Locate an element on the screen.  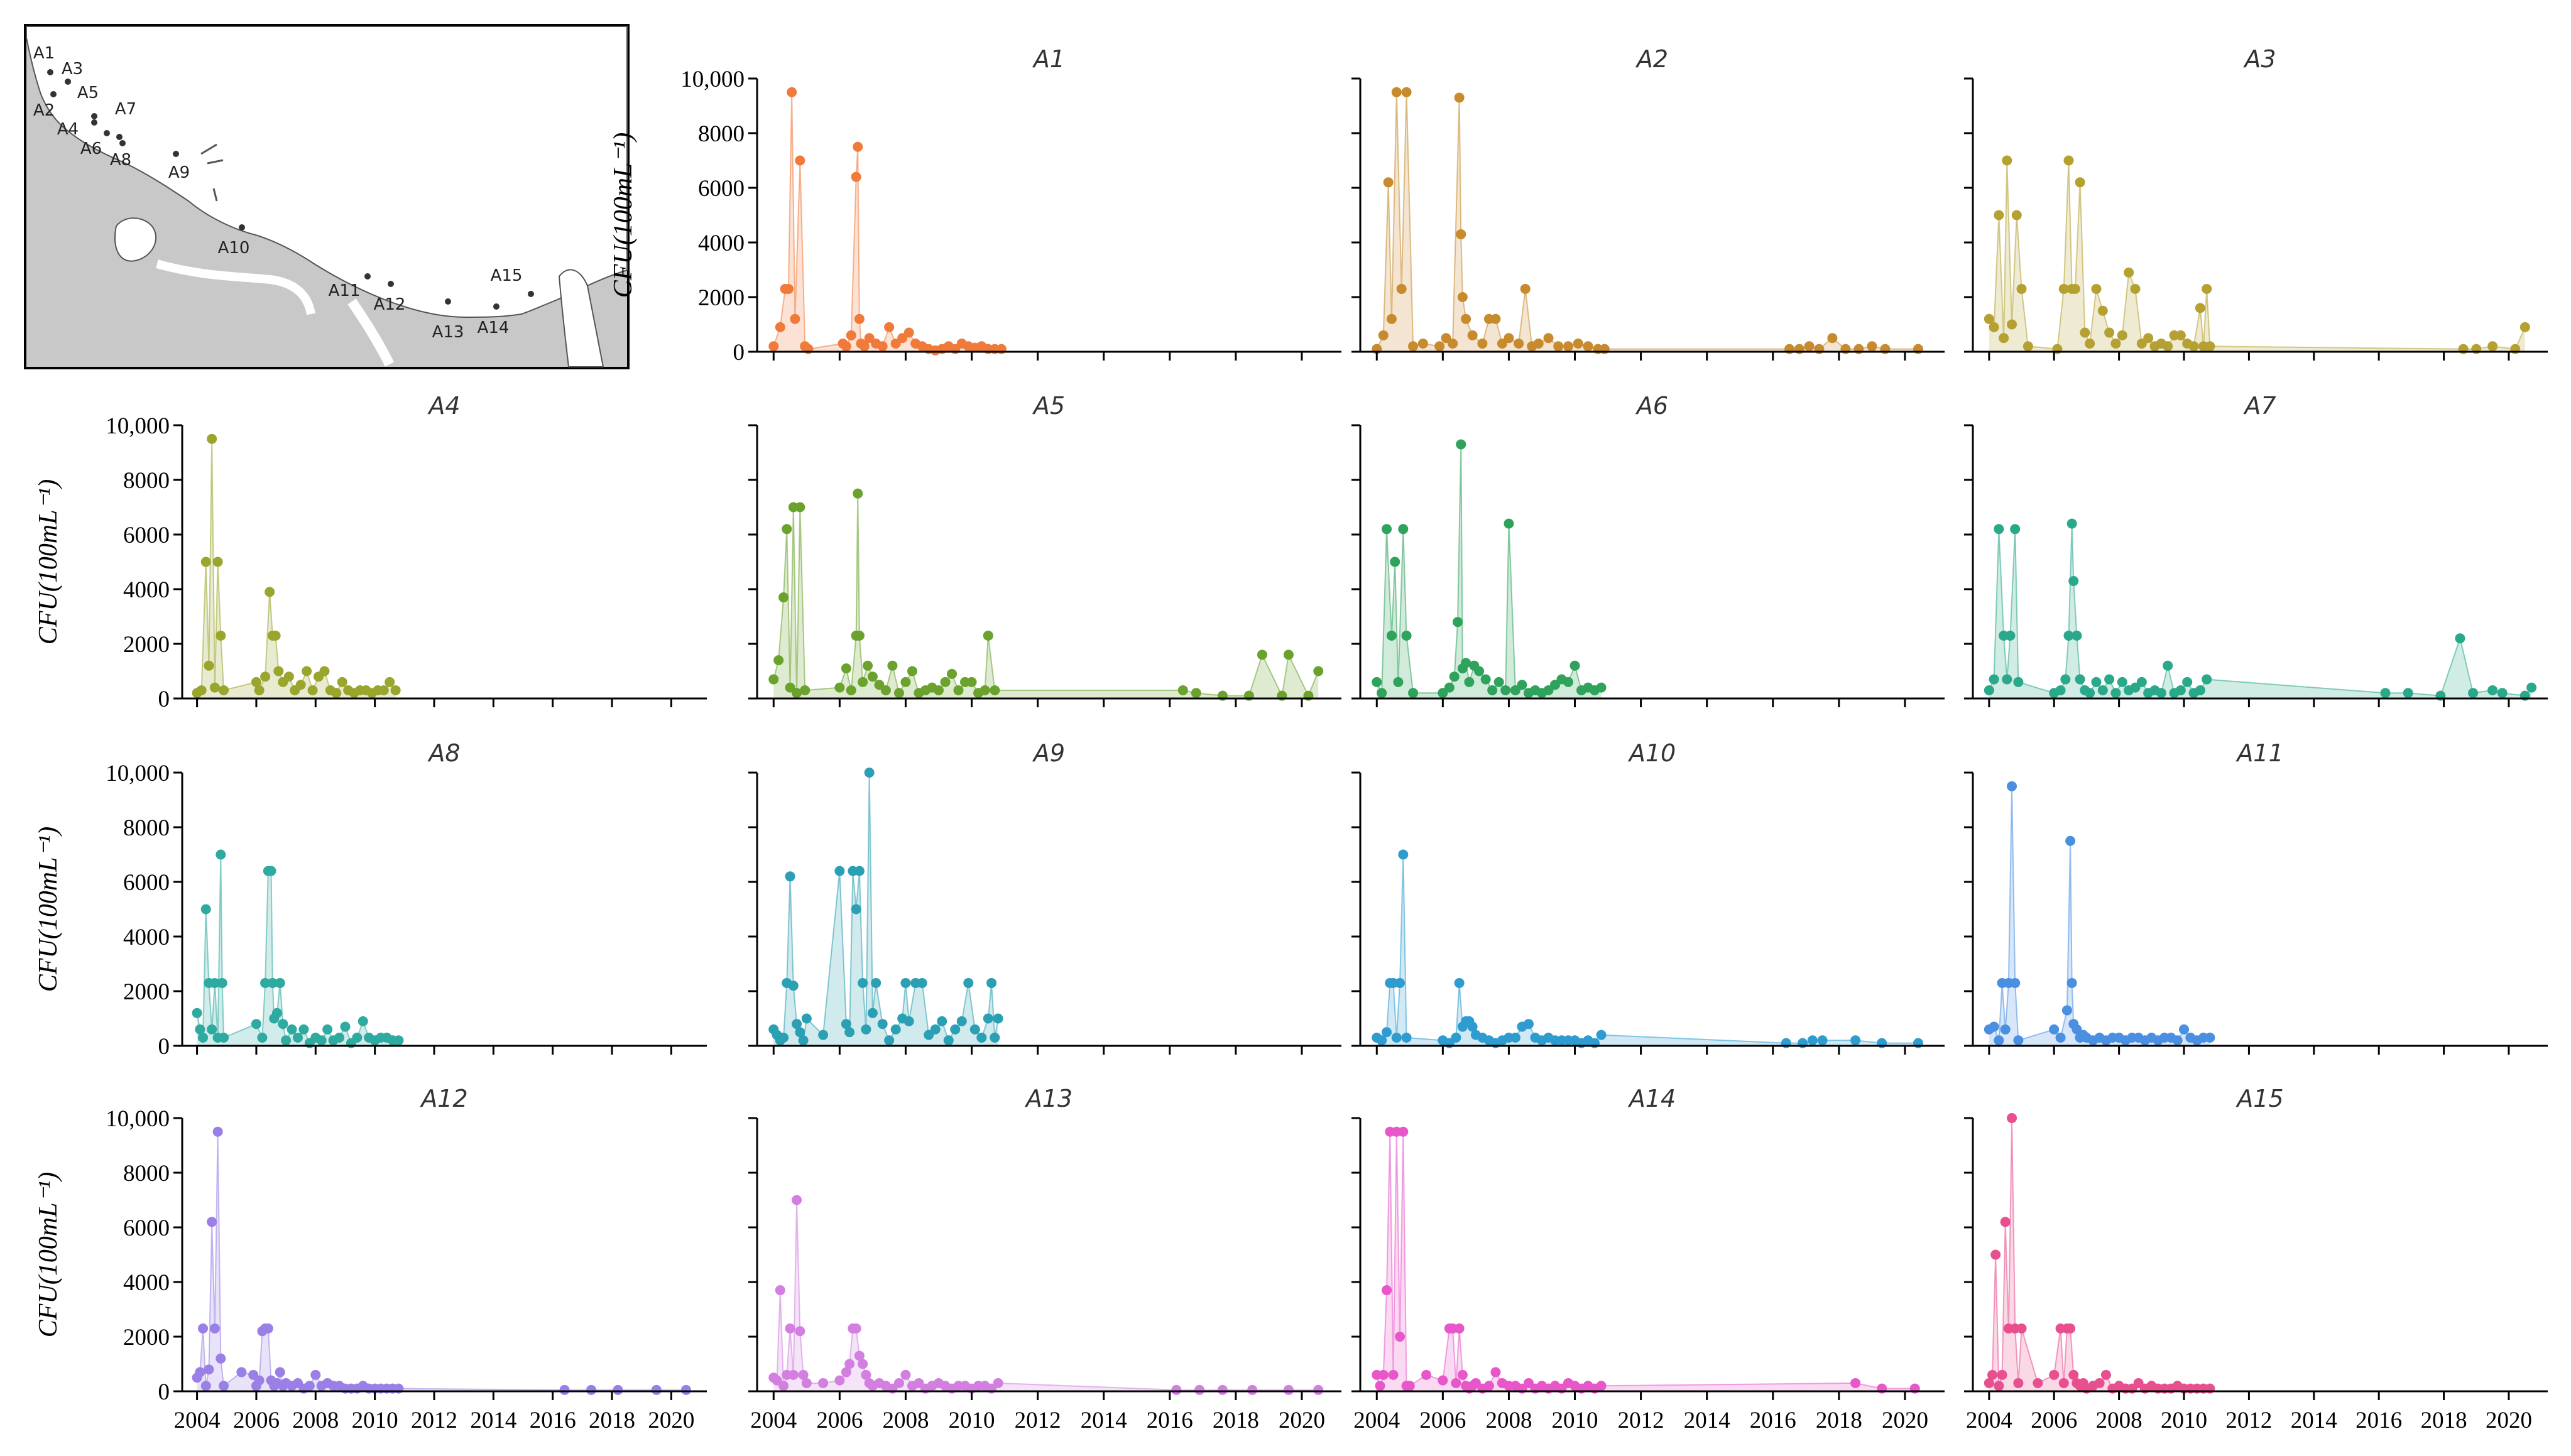
area-fill-a5 is located at coordinates (1046, 595).